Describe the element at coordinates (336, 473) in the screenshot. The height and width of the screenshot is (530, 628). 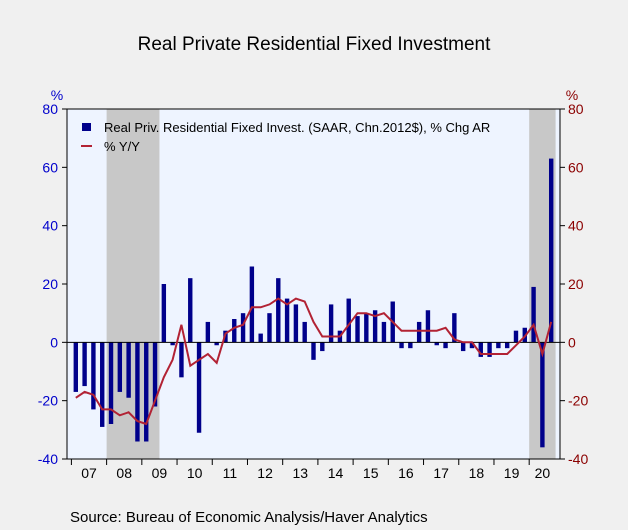
I see `x-tick-label: 14` at that location.